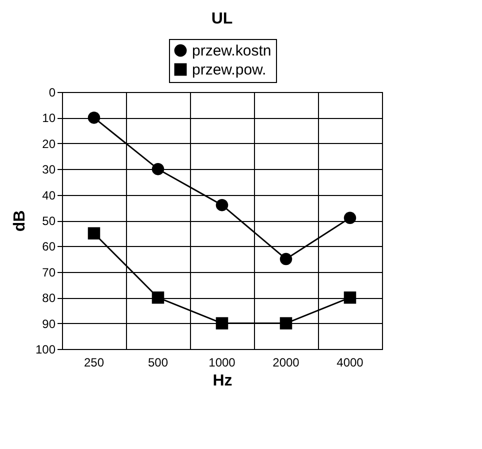 This screenshot has height=449, width=482. Describe the element at coordinates (49, 221) in the screenshot. I see `y-tick-label: 50` at that location.